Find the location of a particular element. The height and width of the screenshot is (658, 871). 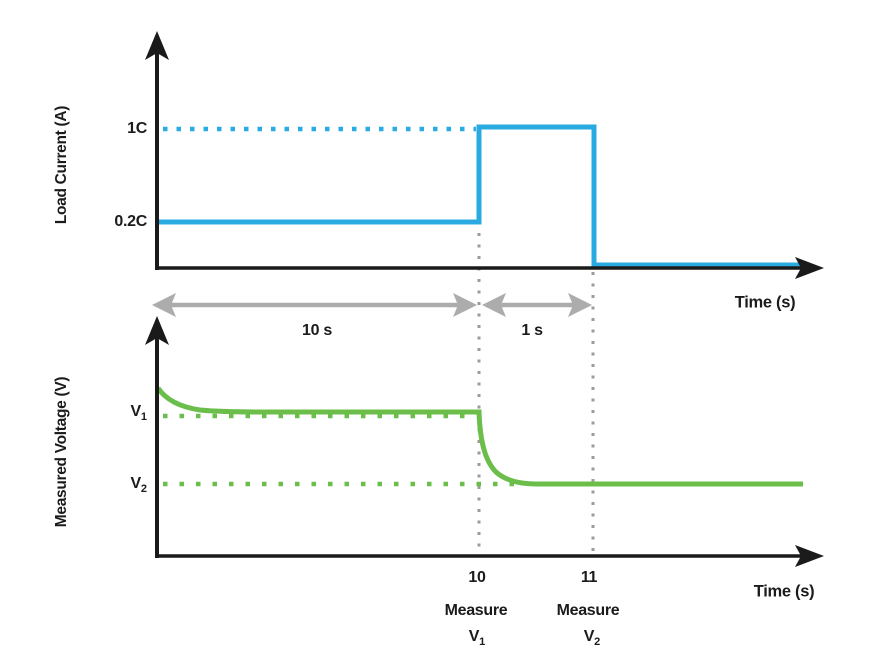

top-y-axis-label: Load Current (A) is located at coordinates (61, 165).